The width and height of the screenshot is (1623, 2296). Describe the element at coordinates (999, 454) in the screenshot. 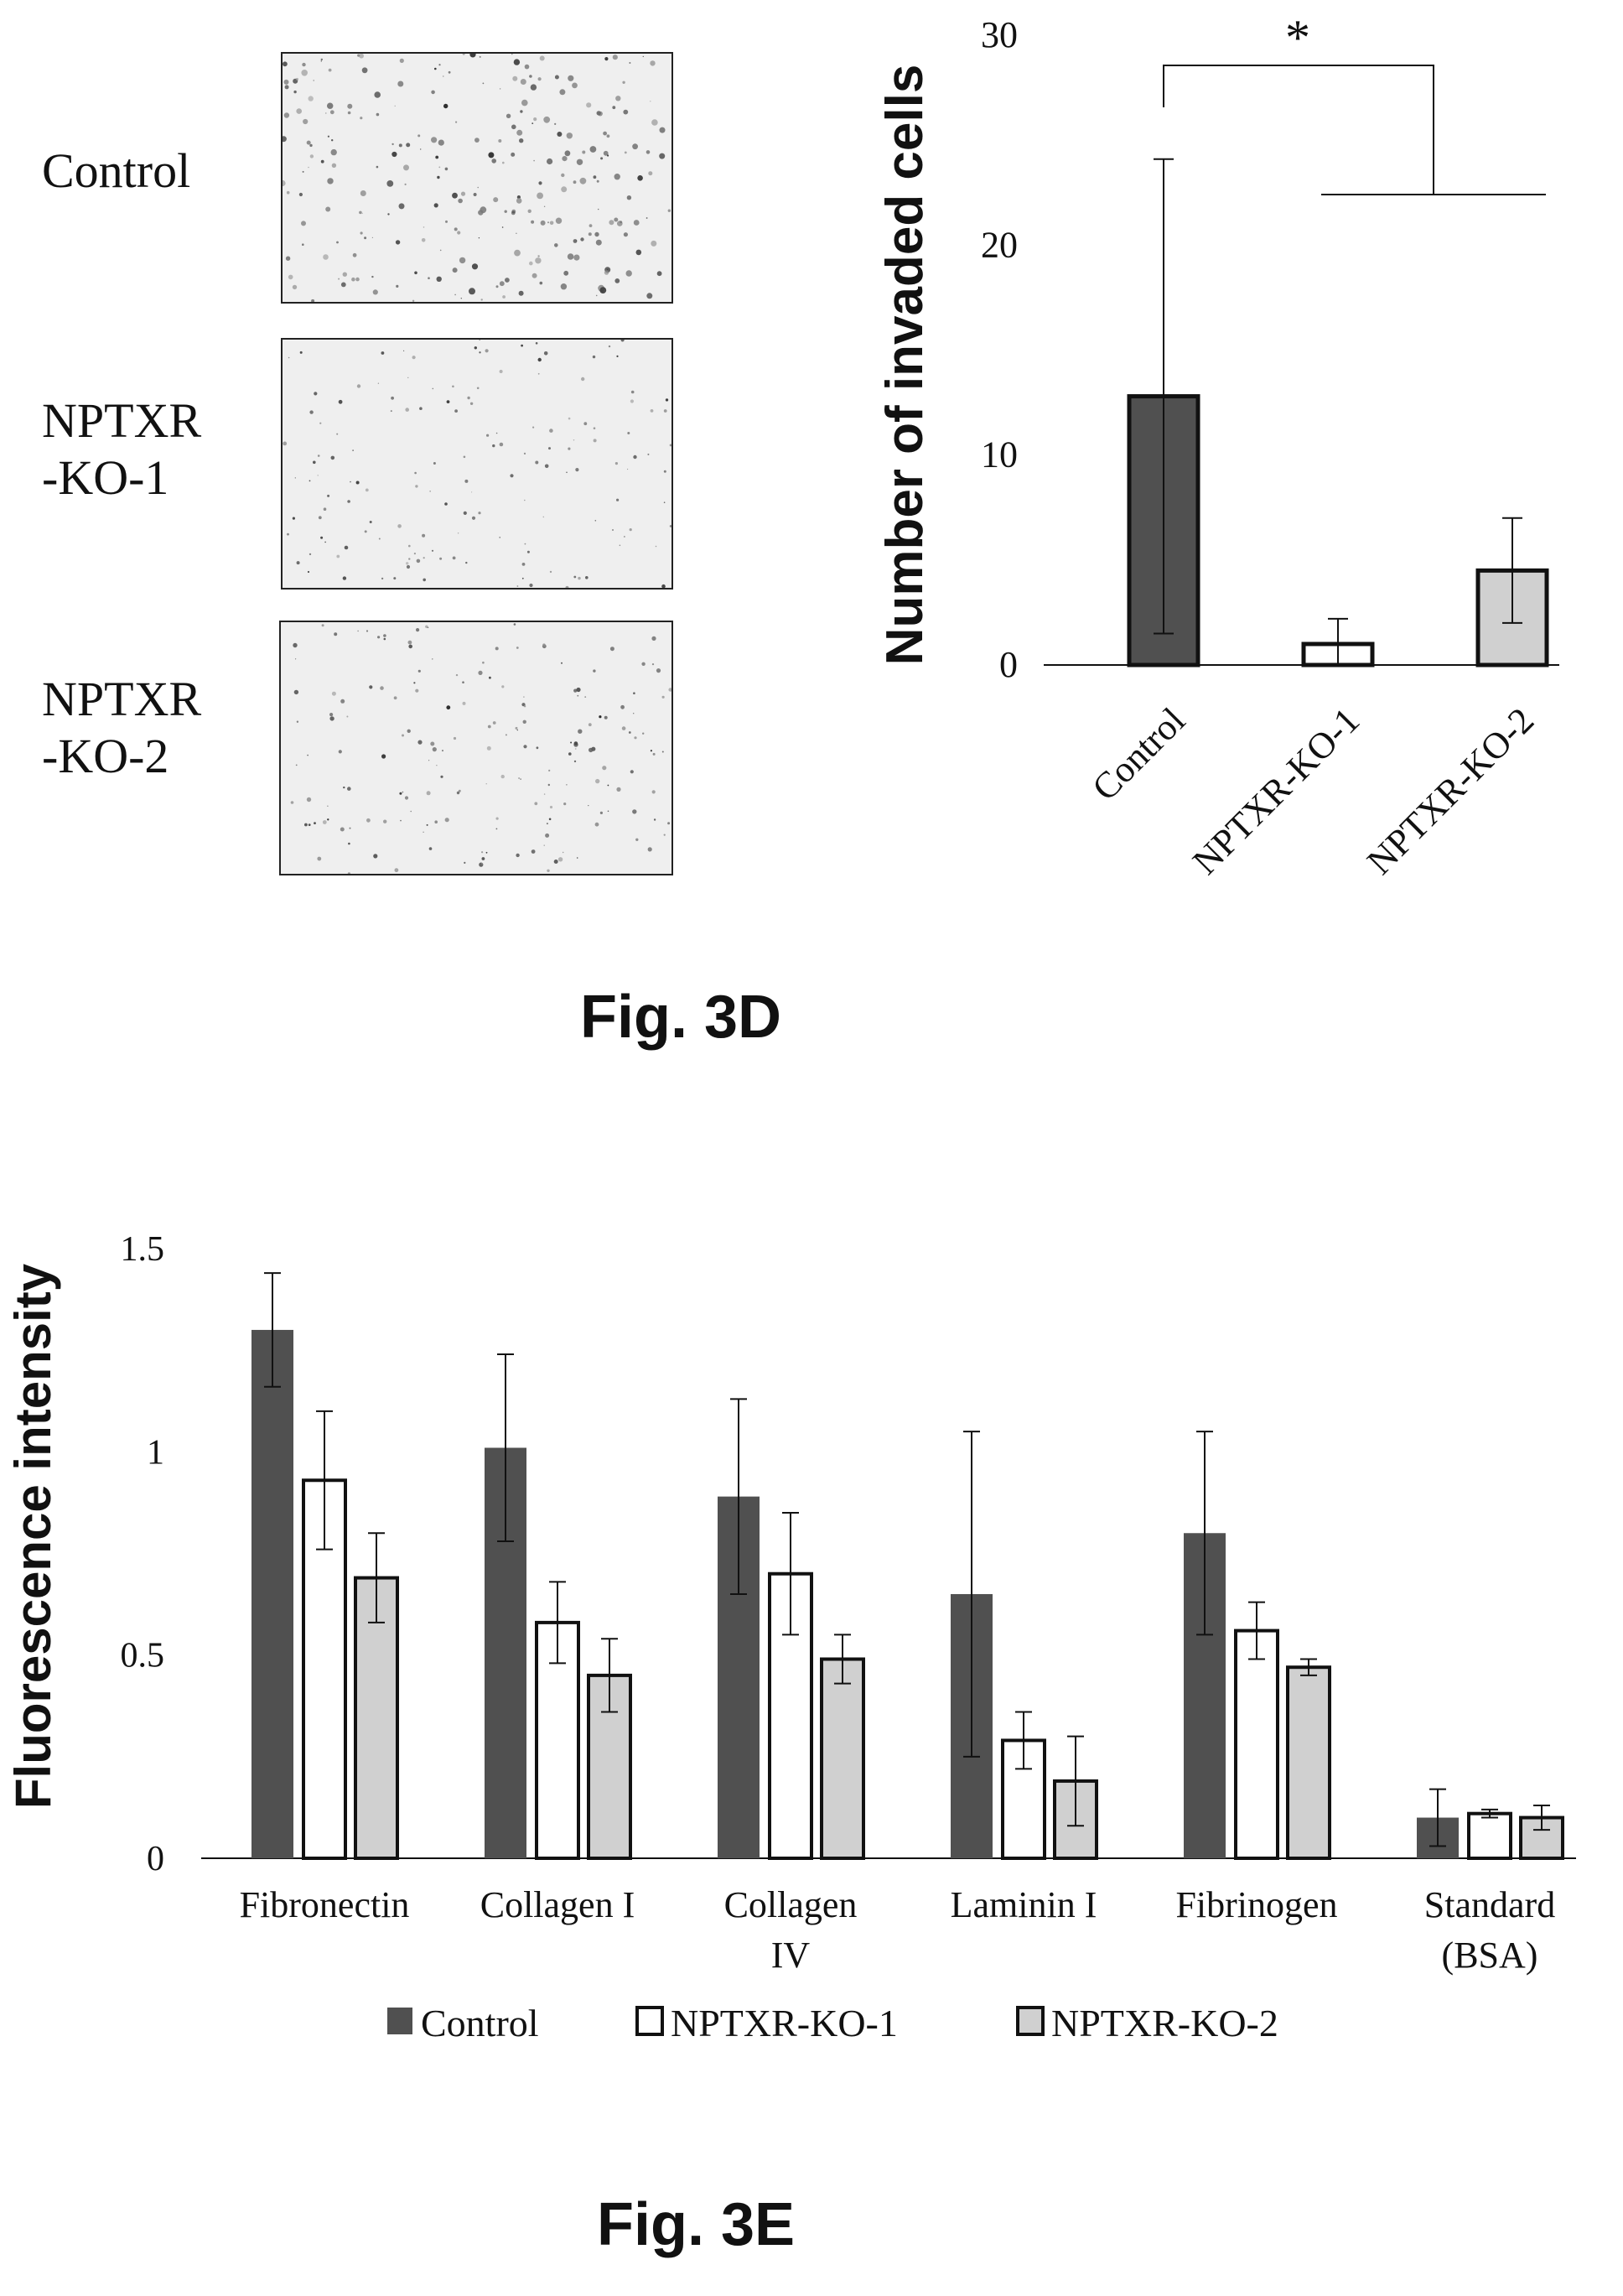

I see `y-tick-label: 10` at that location.